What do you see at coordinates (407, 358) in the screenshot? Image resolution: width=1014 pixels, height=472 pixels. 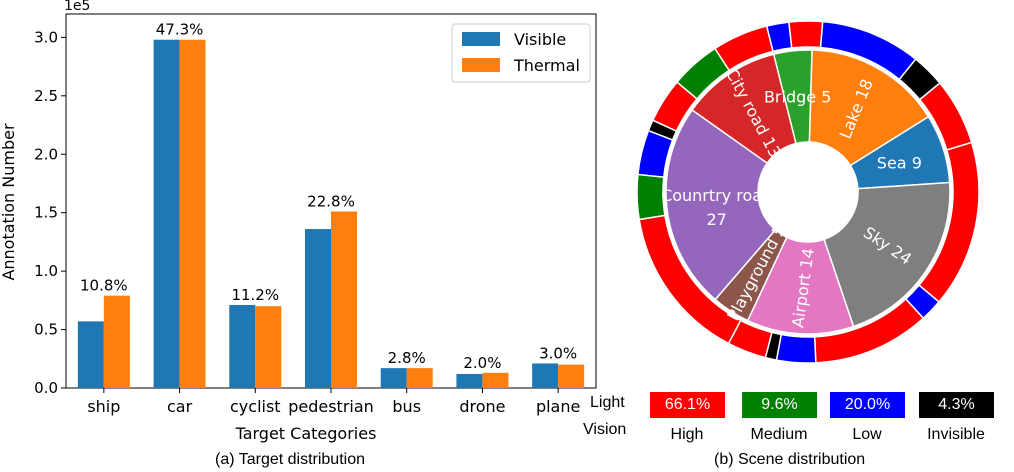 I see `bar-data-label: 2.8%` at bounding box center [407, 358].